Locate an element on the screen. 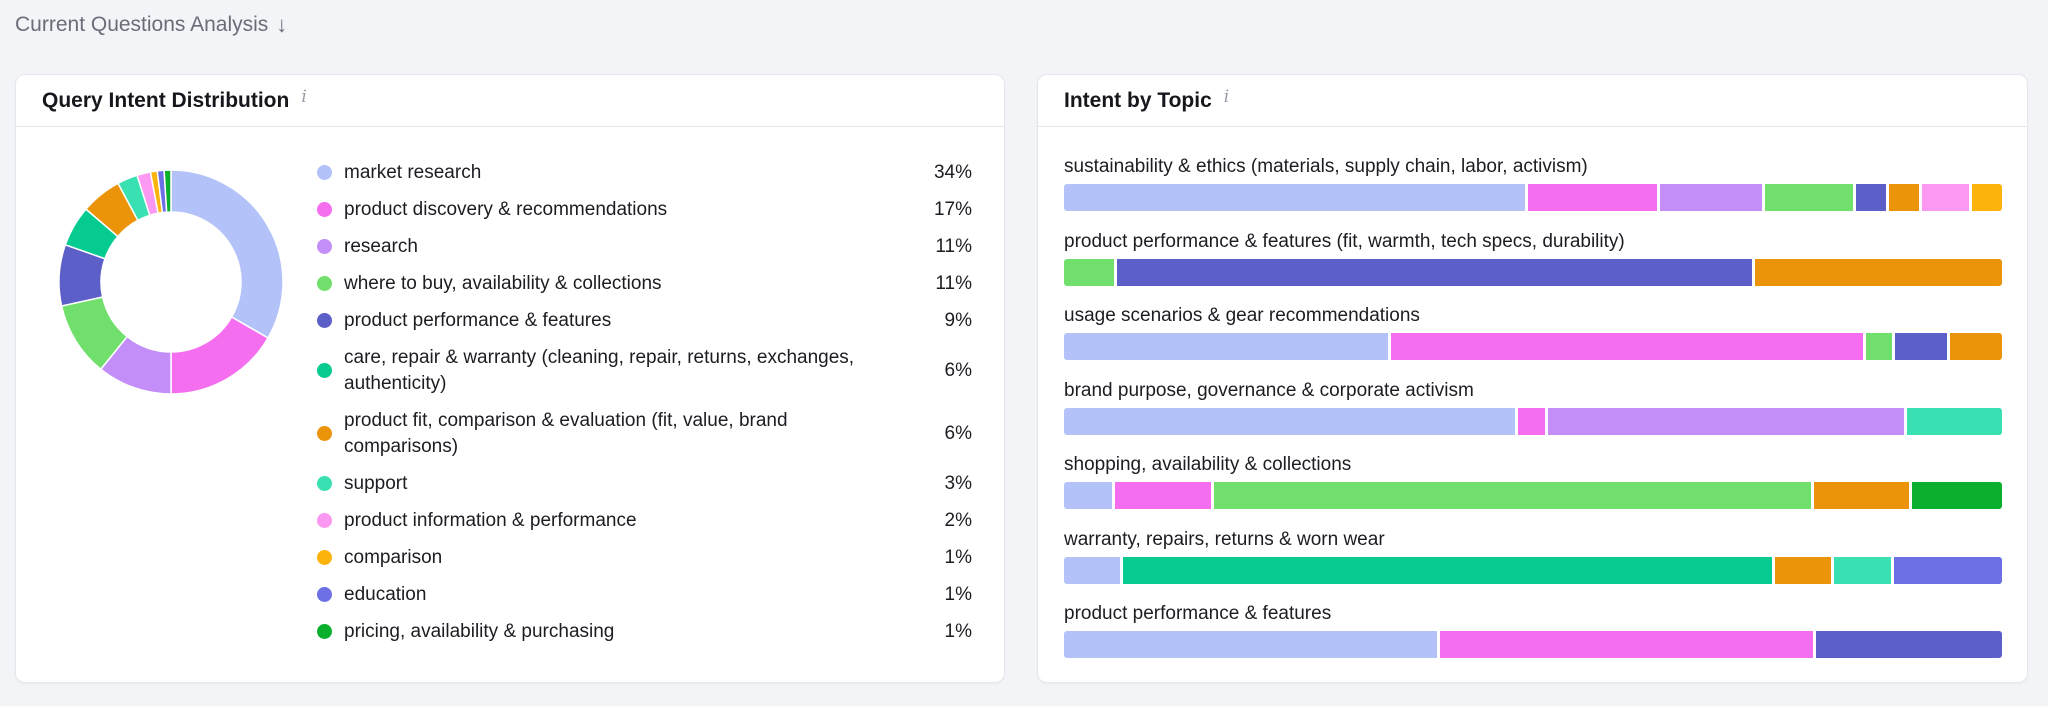  legend-label: product discovery & recommendations is located at coordinates (506, 209).